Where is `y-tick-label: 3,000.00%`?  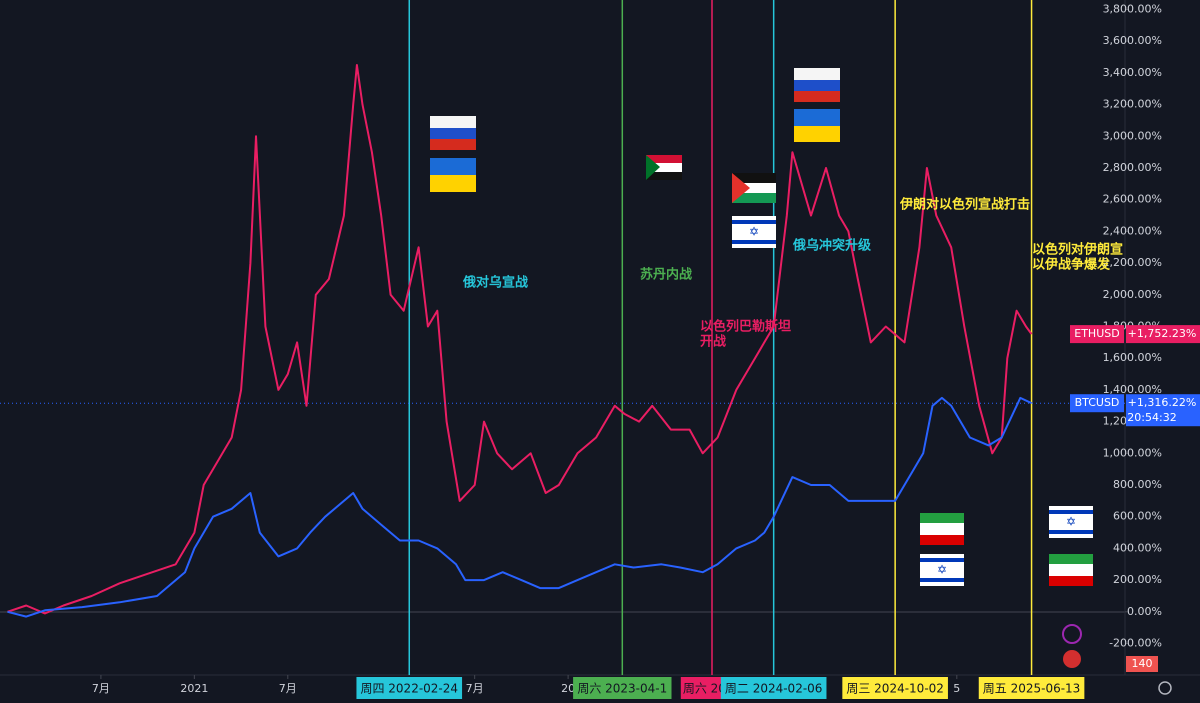
y-tick-label: 3,000.00% is located at coordinates (1132, 135).